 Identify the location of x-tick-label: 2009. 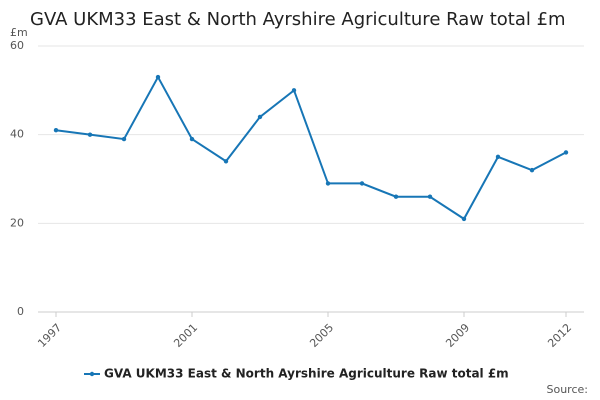
(457, 335).